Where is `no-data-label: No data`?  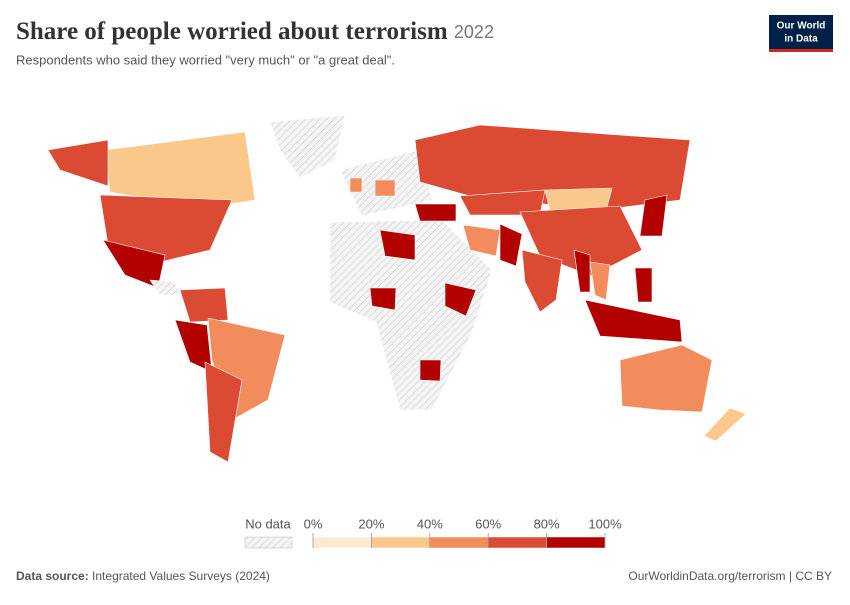
no-data-label: No data is located at coordinates (268, 523).